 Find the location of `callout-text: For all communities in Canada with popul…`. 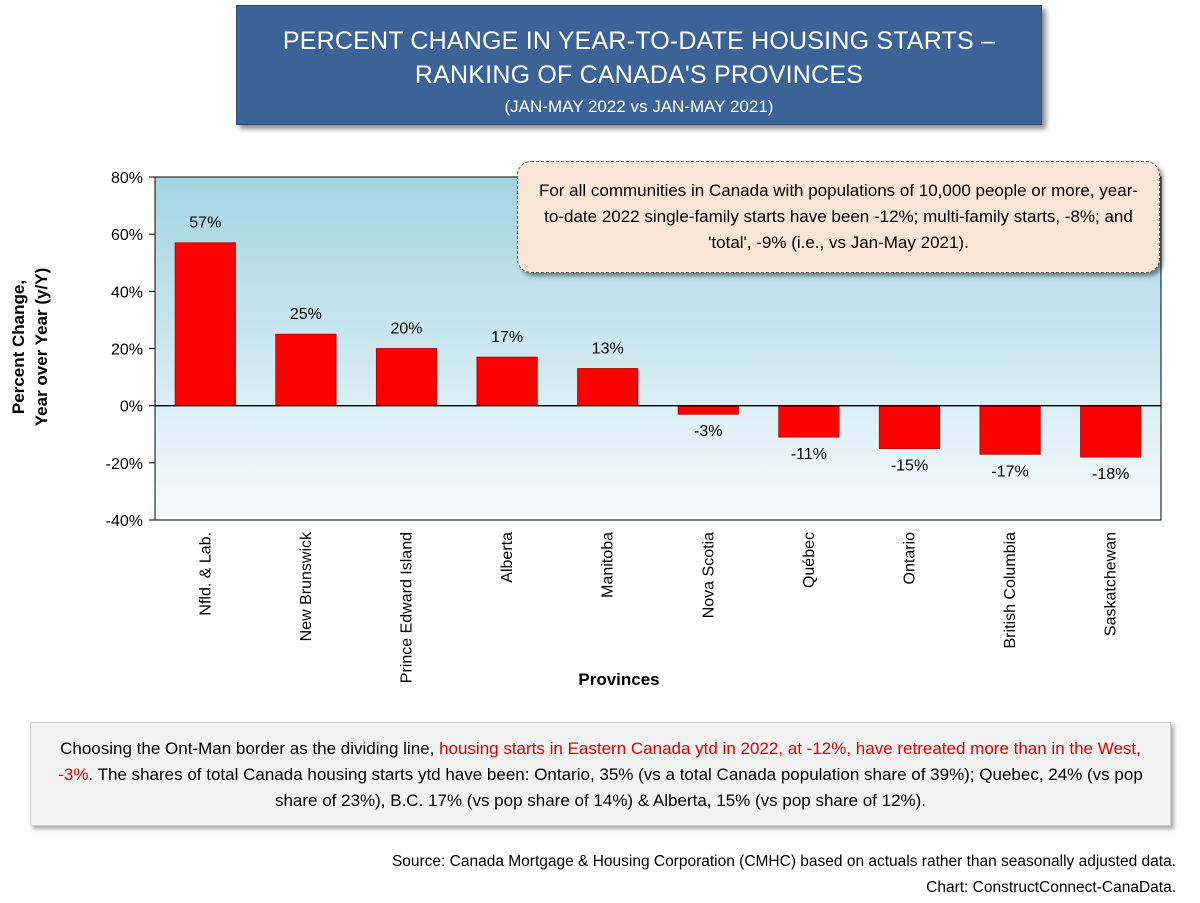

callout-text: For all communities in Canada with popul… is located at coordinates (838, 216).